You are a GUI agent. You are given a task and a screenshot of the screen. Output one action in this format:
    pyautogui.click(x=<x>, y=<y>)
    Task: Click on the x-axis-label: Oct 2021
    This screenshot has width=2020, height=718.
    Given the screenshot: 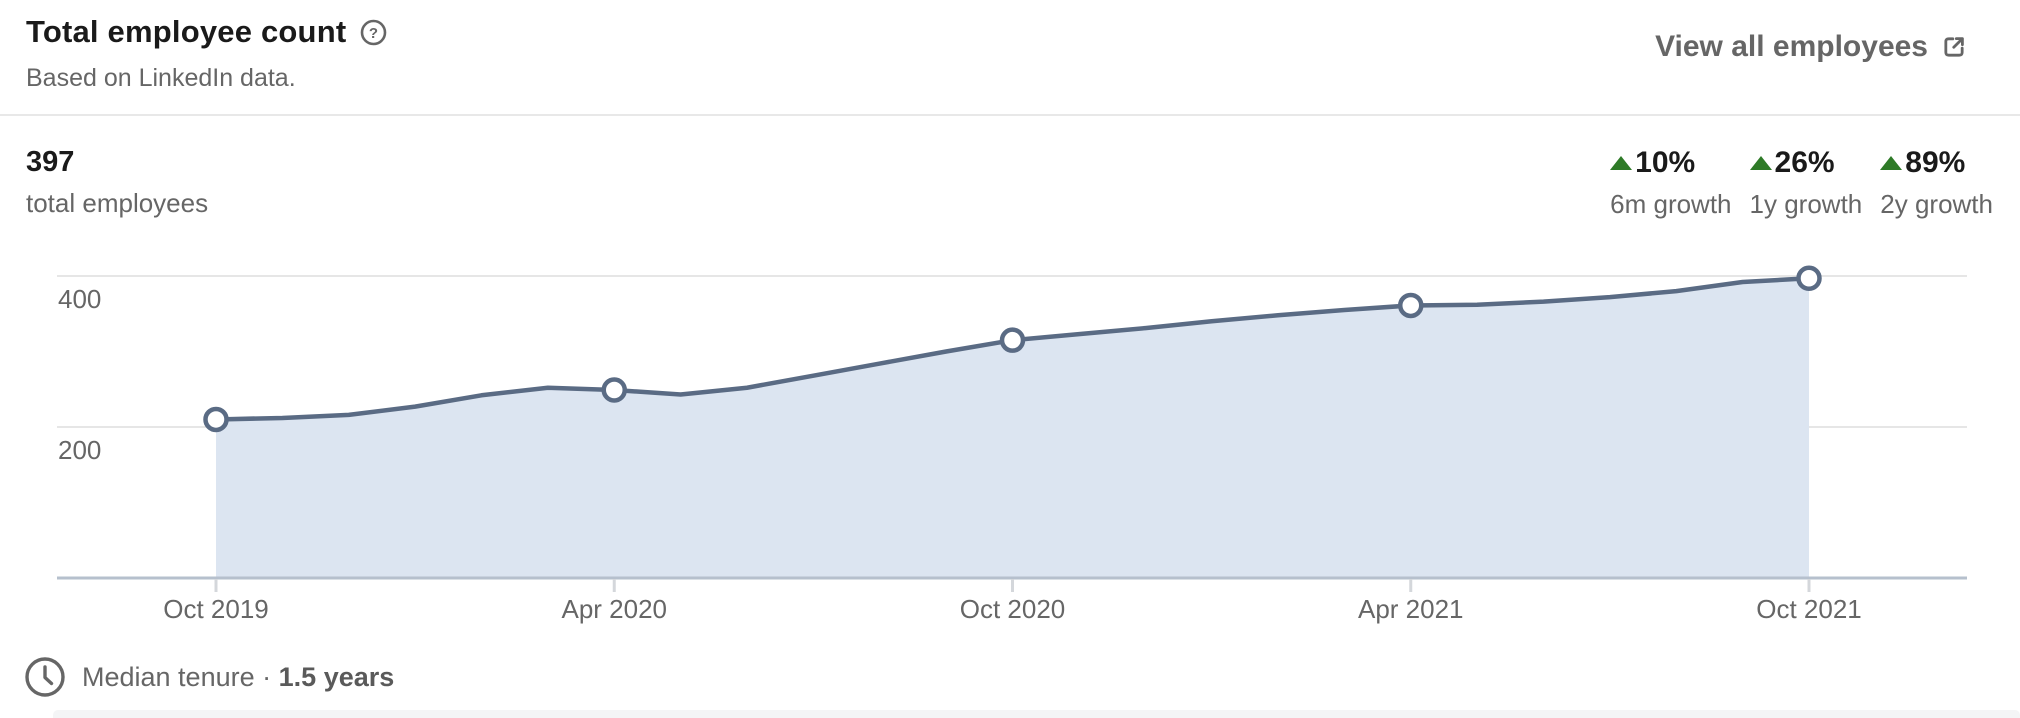 What is the action you would take?
    pyautogui.click(x=1809, y=609)
    